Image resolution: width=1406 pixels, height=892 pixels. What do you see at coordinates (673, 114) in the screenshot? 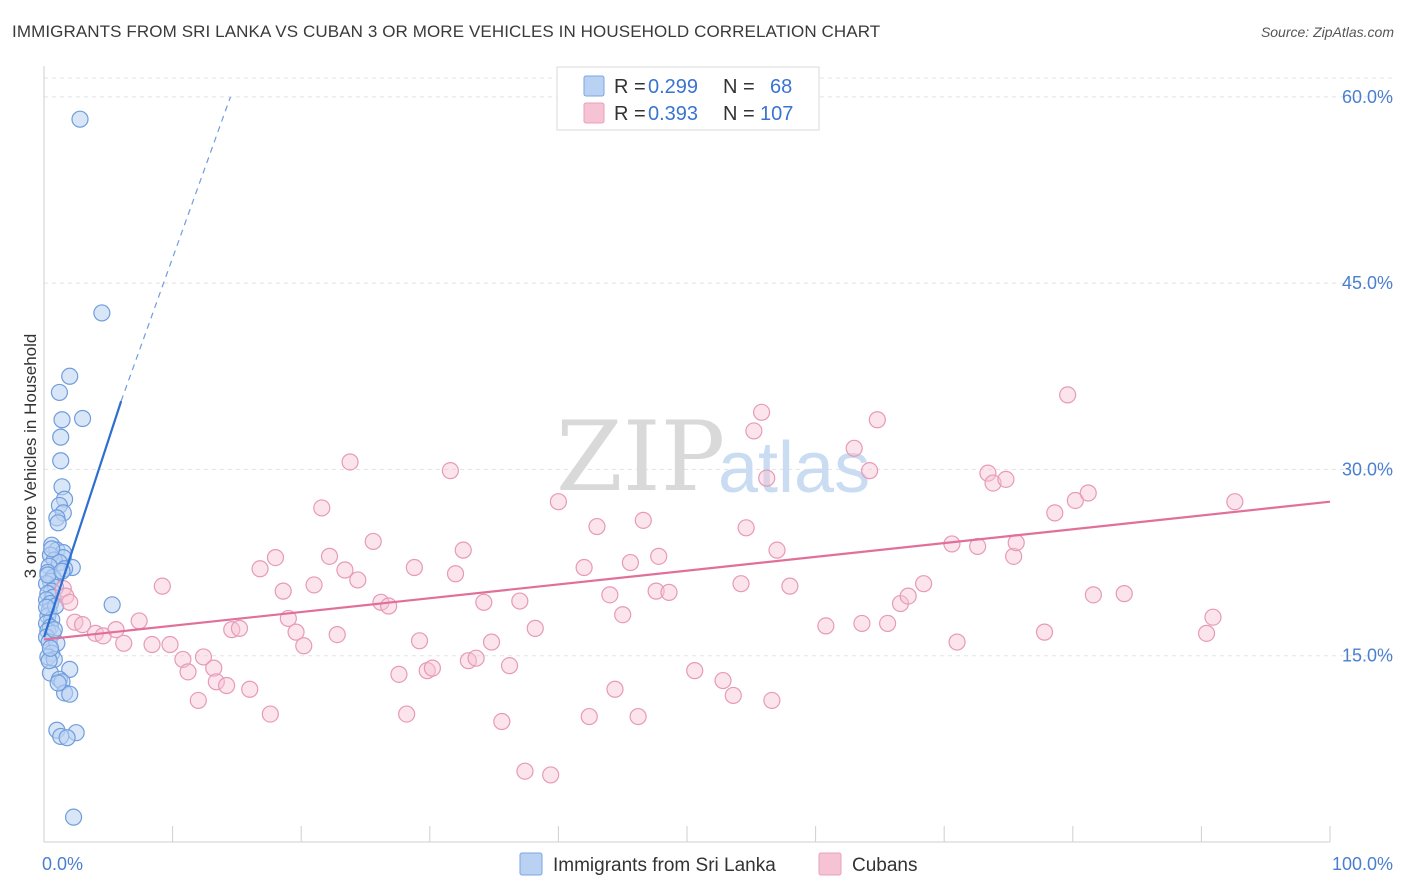
I see `legend-r-value-2: 0.393` at bounding box center [673, 114].